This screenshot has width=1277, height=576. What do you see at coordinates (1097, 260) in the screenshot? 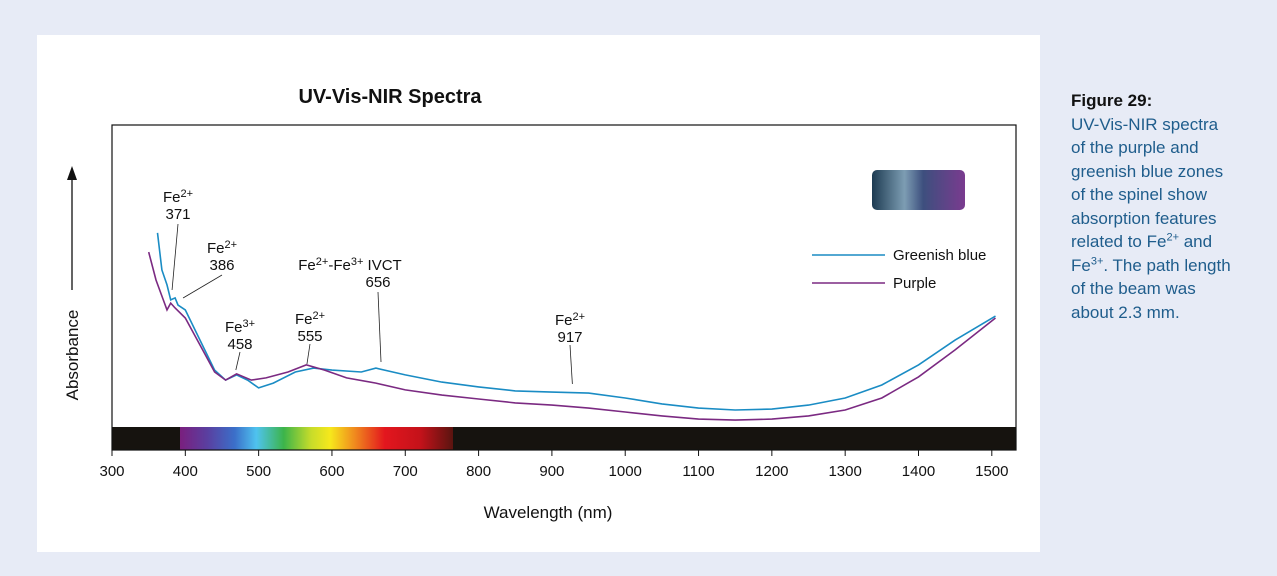
I see `caption-sup: 3+` at bounding box center [1097, 260].